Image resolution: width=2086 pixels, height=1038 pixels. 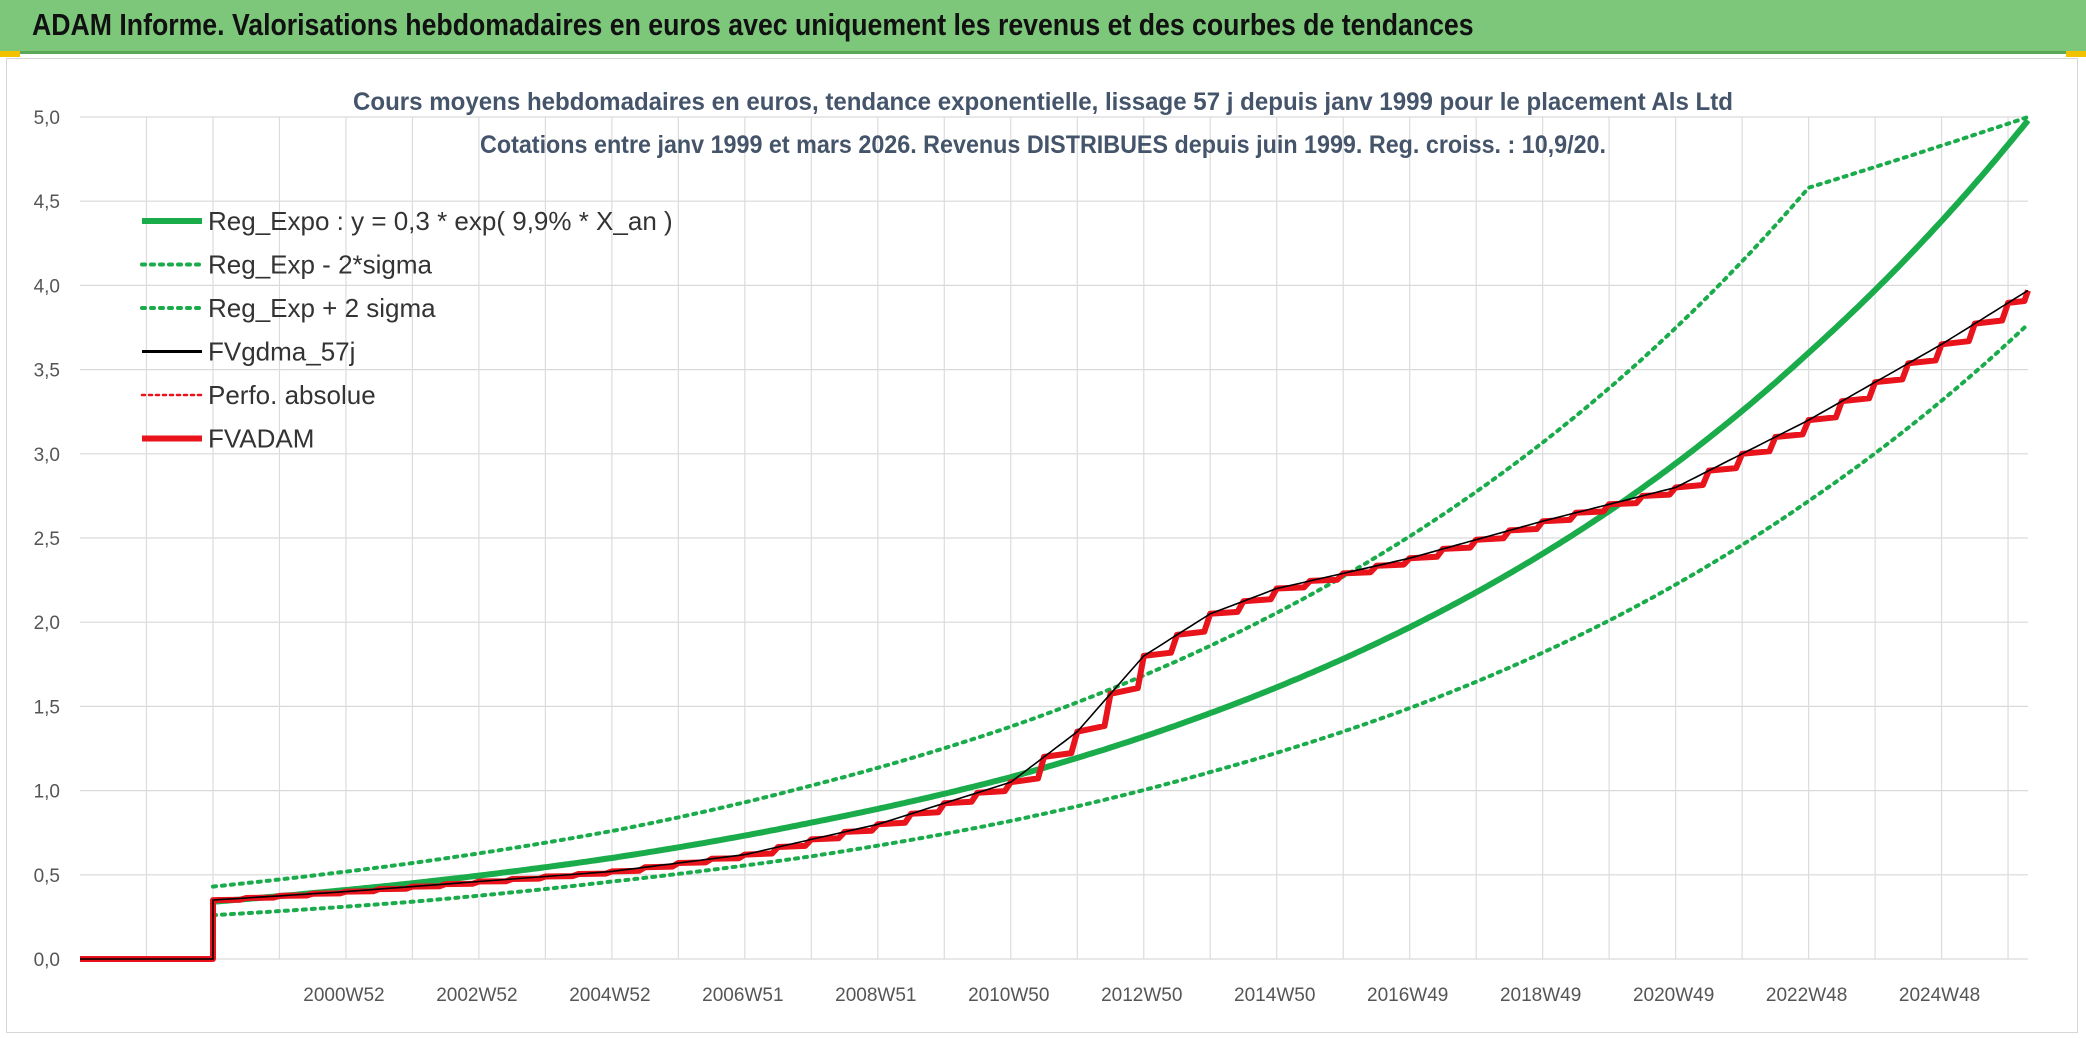 I want to click on y-axis-ticks: 0,0 0,5 1,0 1,5 2,0 2,5 3,0 3,5 4,0 4,5 5,0, so click(x=47, y=539).